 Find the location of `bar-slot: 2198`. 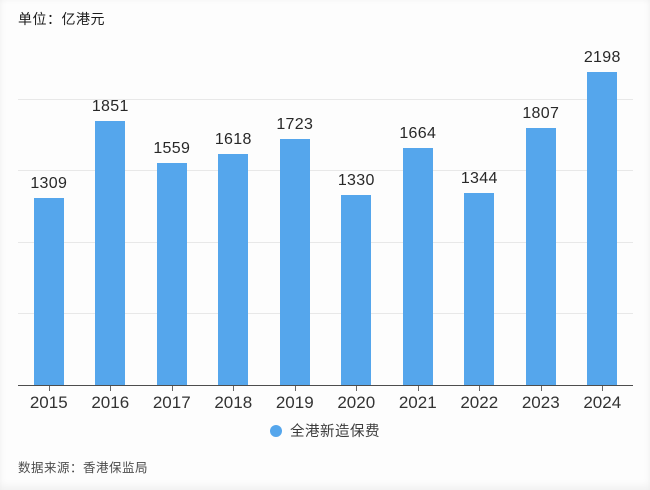

bar-slot: 2198 is located at coordinates (603, 192).